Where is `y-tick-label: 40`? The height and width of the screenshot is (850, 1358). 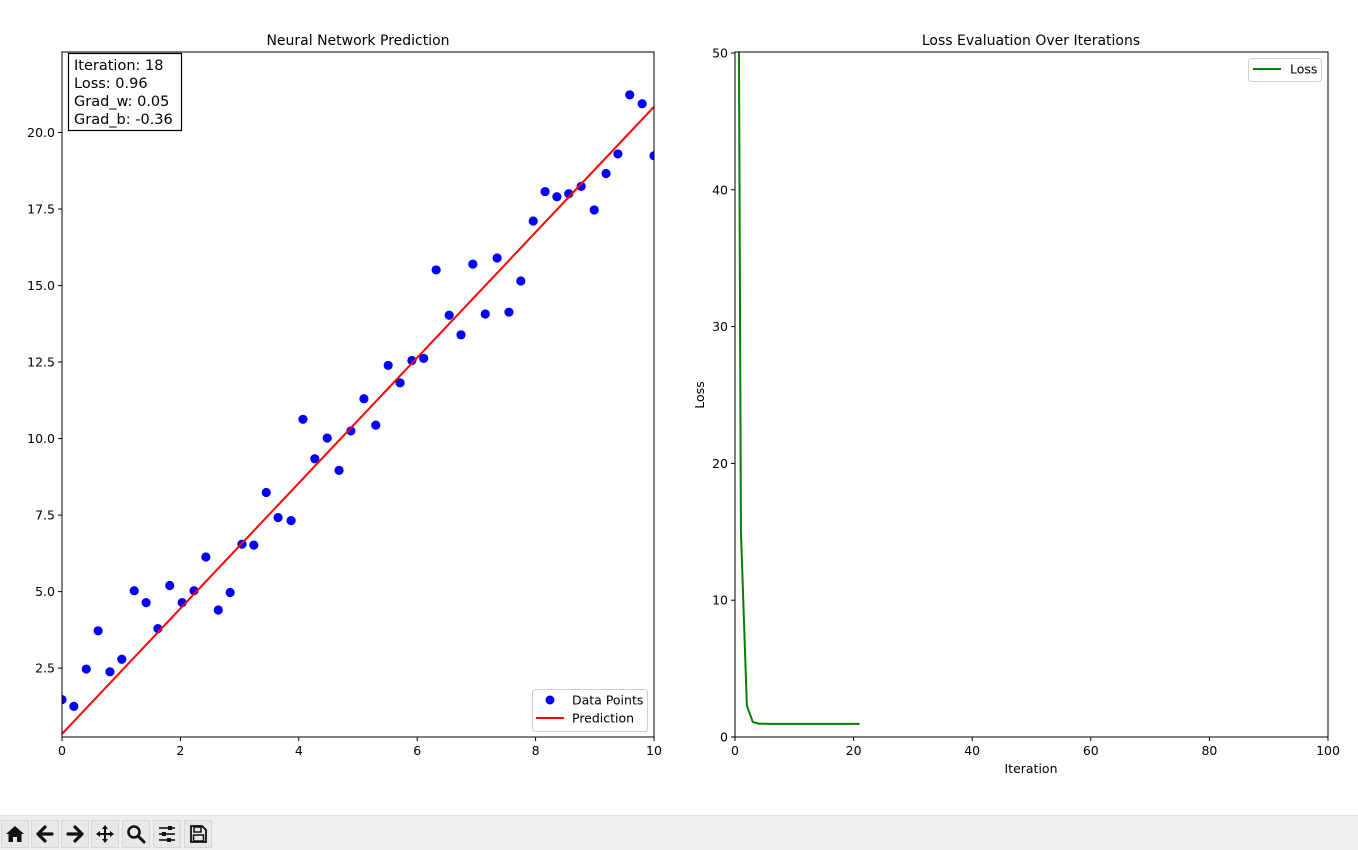 y-tick-label: 40 is located at coordinates (720, 189).